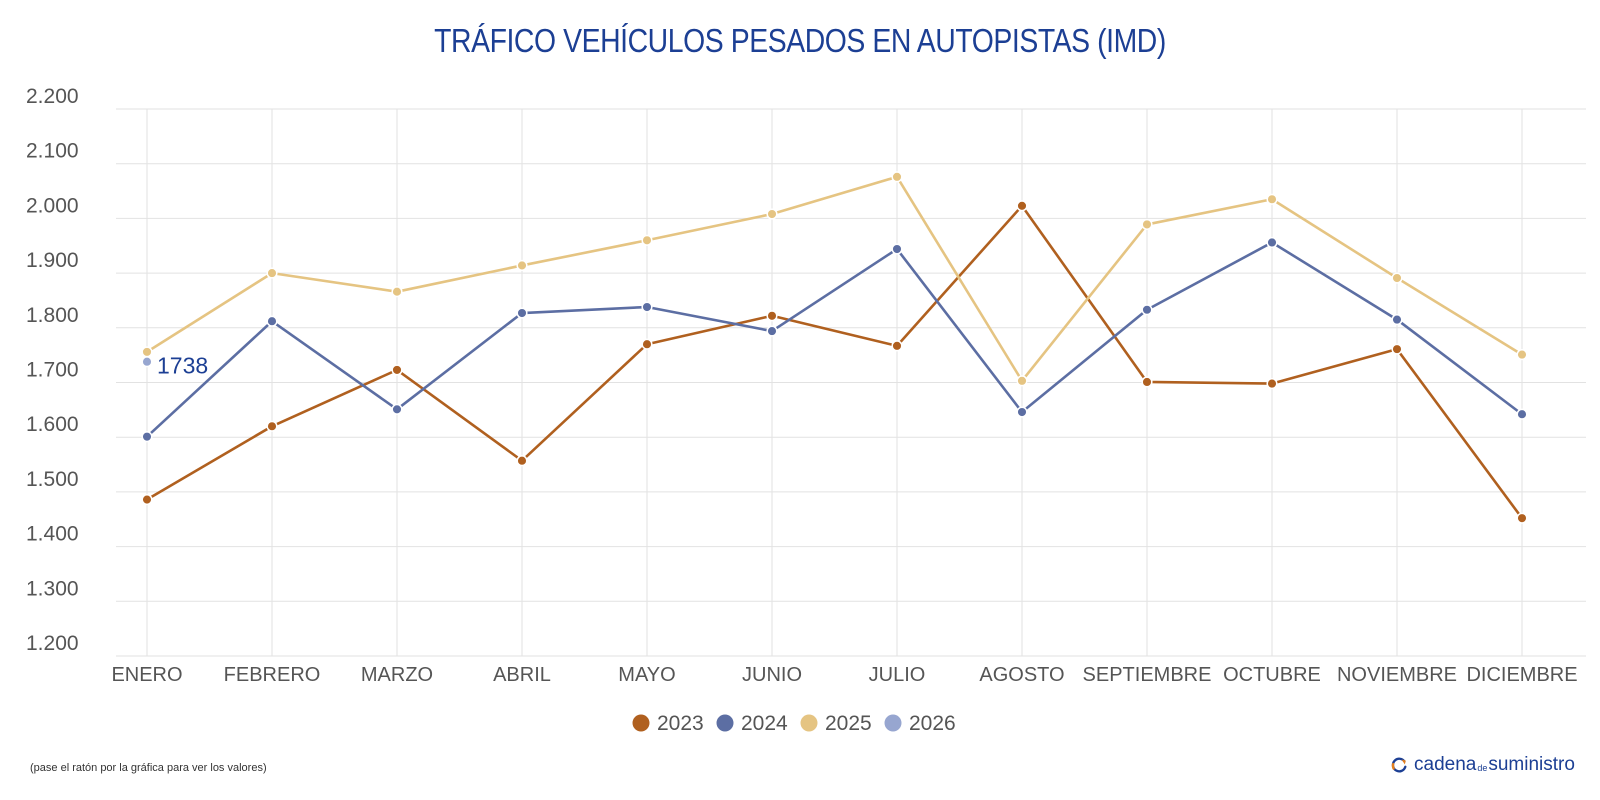 The height and width of the screenshot is (800, 1600). I want to click on brand-text-de: de, so click(1482, 768).